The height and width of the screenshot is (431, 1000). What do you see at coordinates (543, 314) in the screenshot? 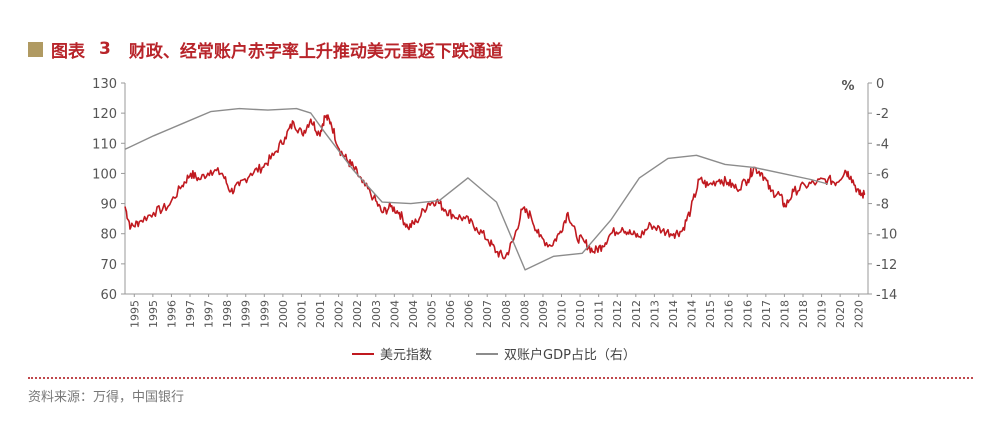
I see `x-tick-label: 2009` at bounding box center [543, 314].